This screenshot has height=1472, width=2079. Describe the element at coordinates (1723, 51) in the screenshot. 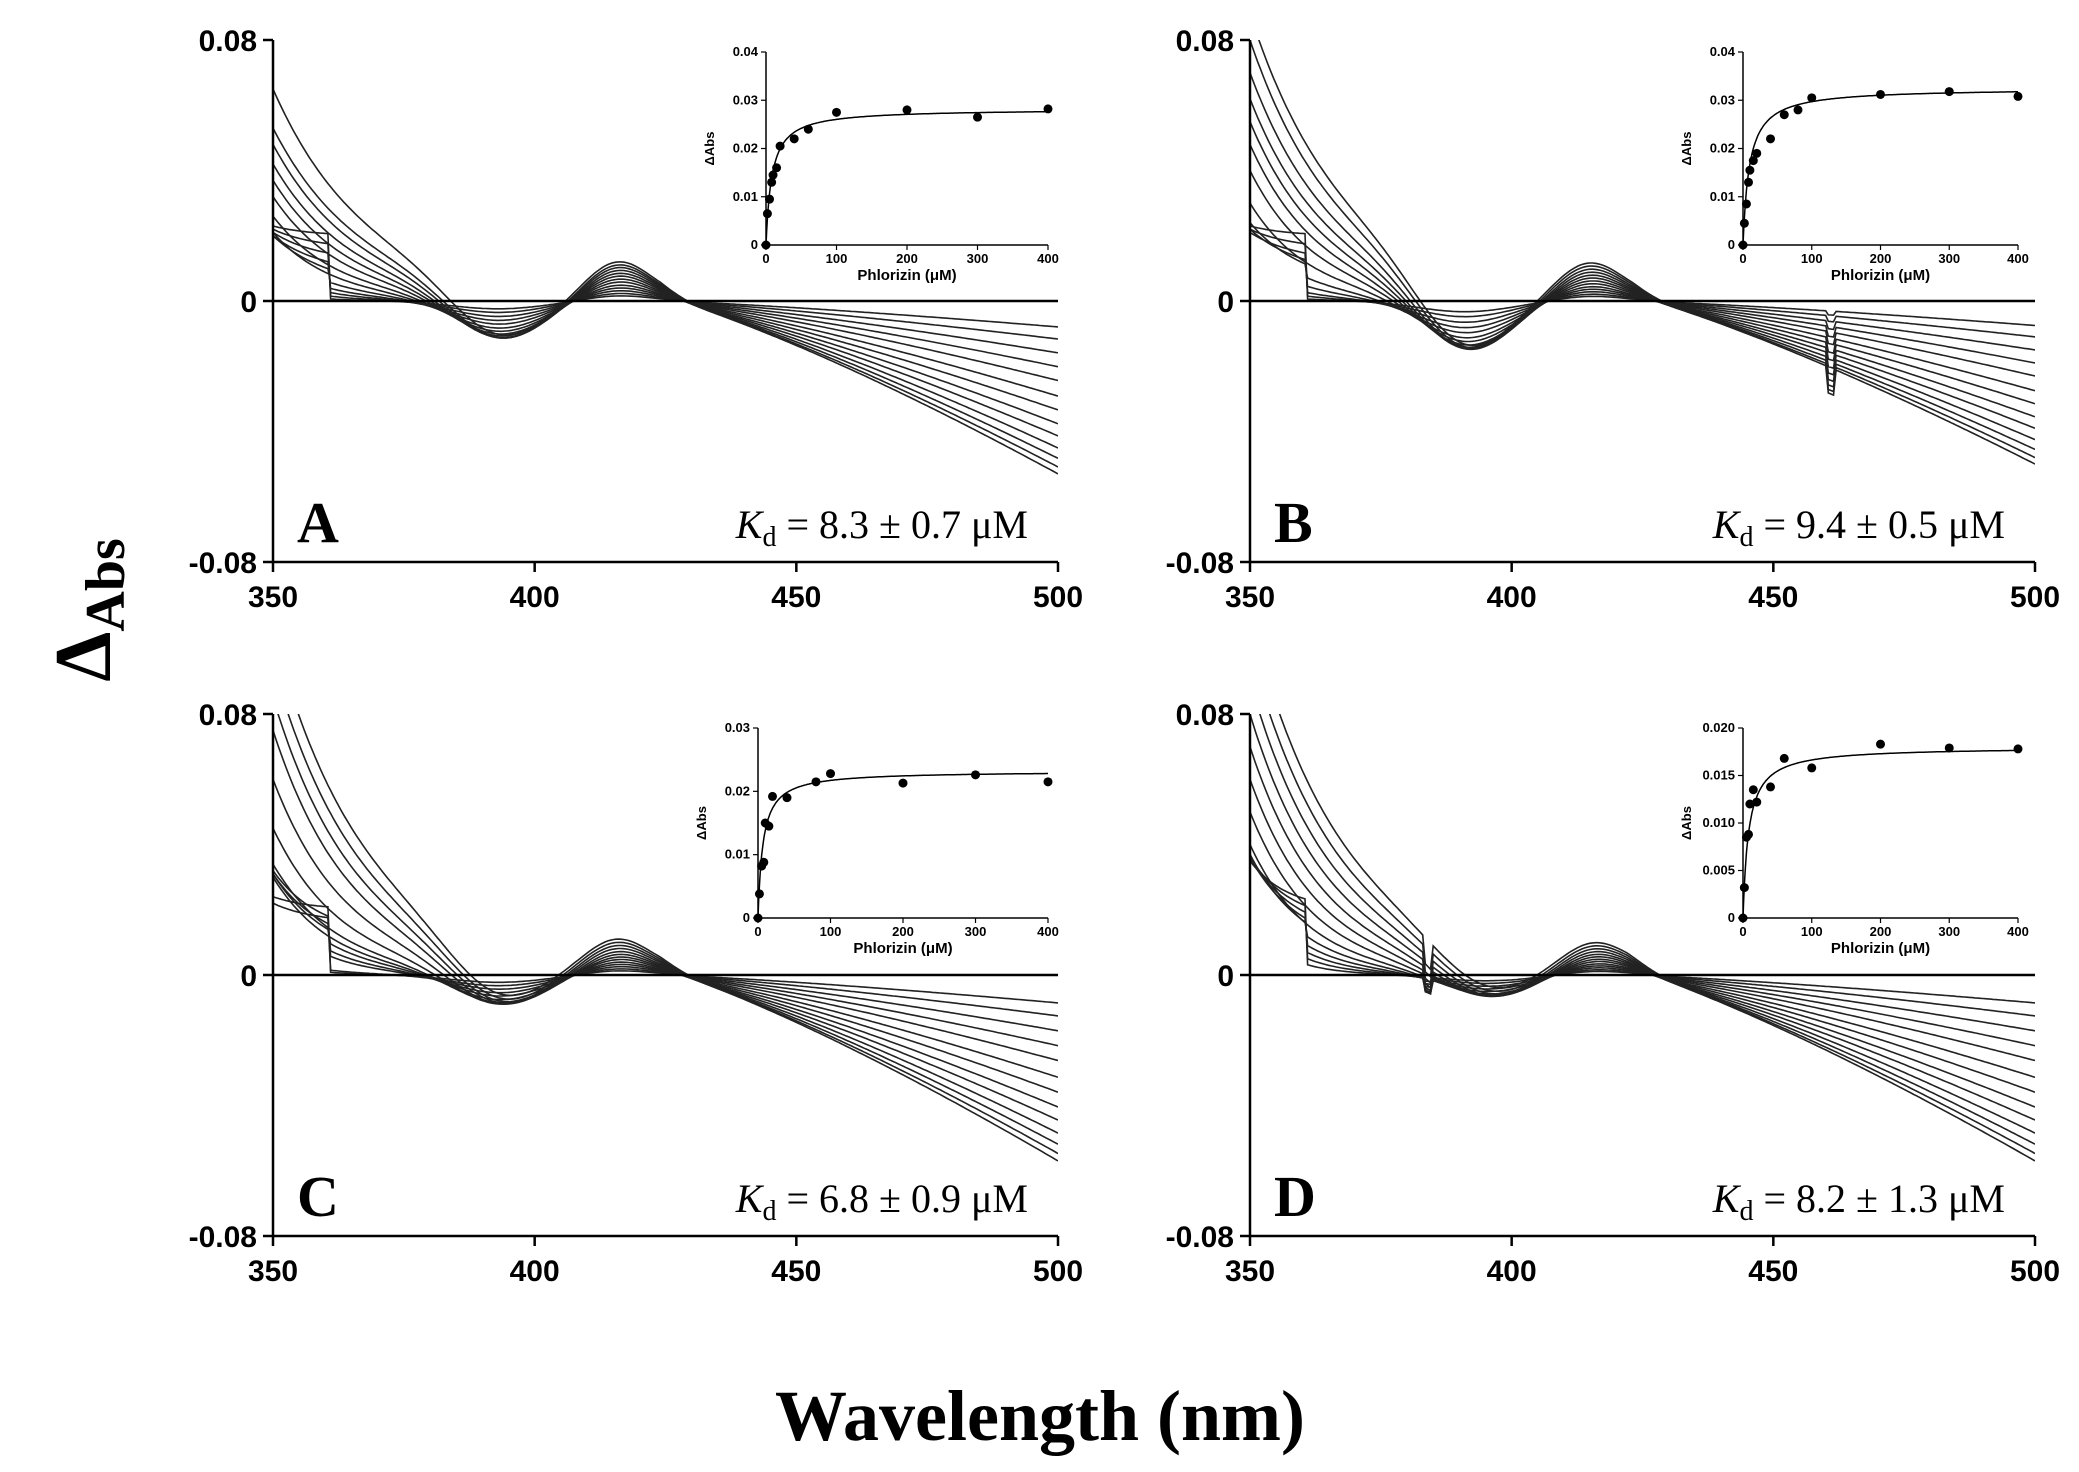

I see `inset-y-tick-label: 0.04` at that location.